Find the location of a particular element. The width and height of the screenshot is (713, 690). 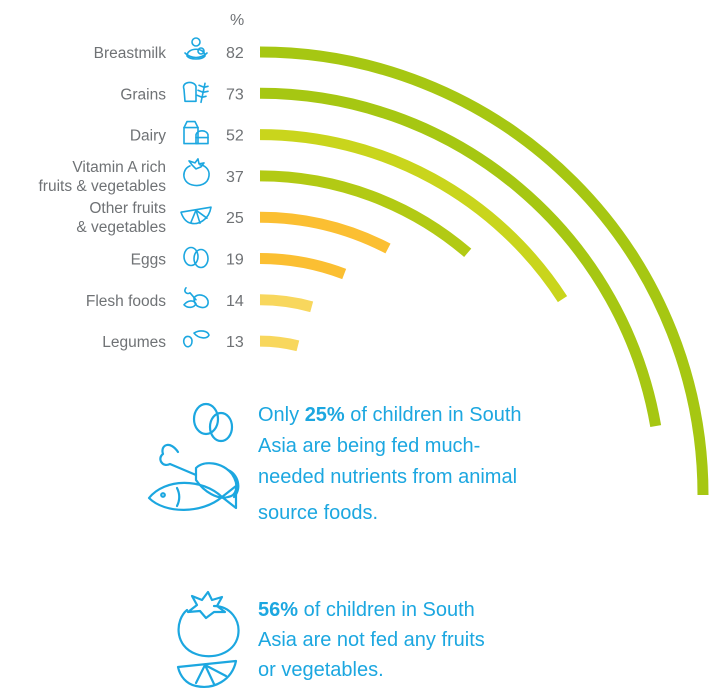

bean-icon is located at coordinates (196, 339).